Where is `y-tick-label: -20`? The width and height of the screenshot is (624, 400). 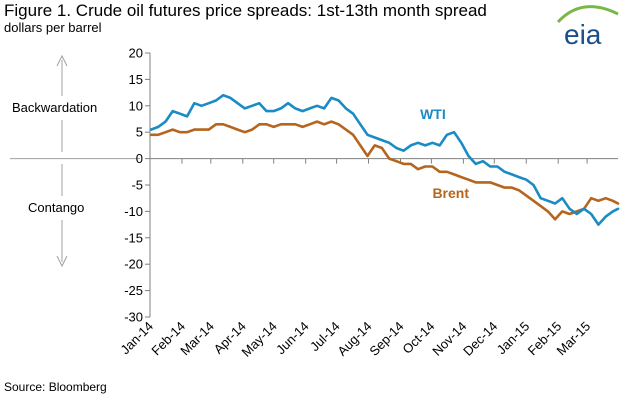 y-tick-label: -20 is located at coordinates (133, 264).